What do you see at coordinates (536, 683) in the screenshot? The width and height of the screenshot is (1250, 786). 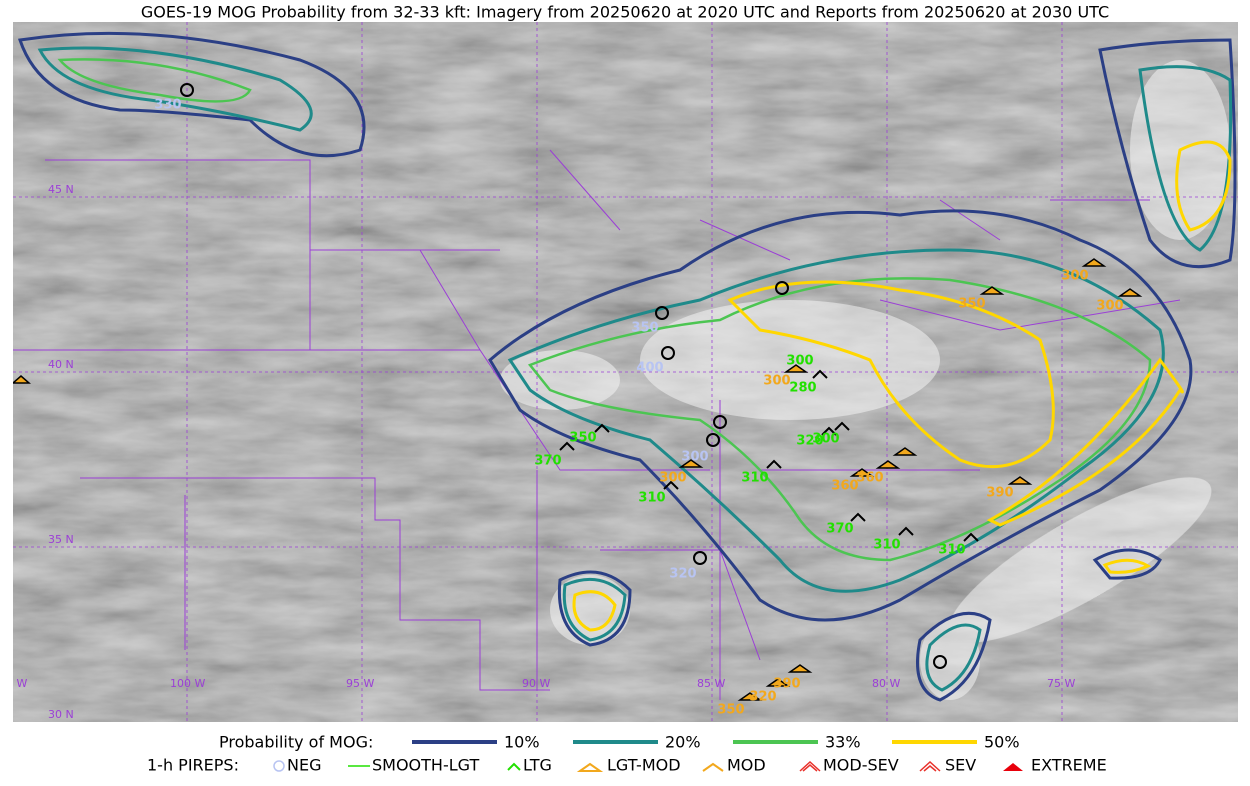 I see `lon-label: 90 W` at bounding box center [536, 683].